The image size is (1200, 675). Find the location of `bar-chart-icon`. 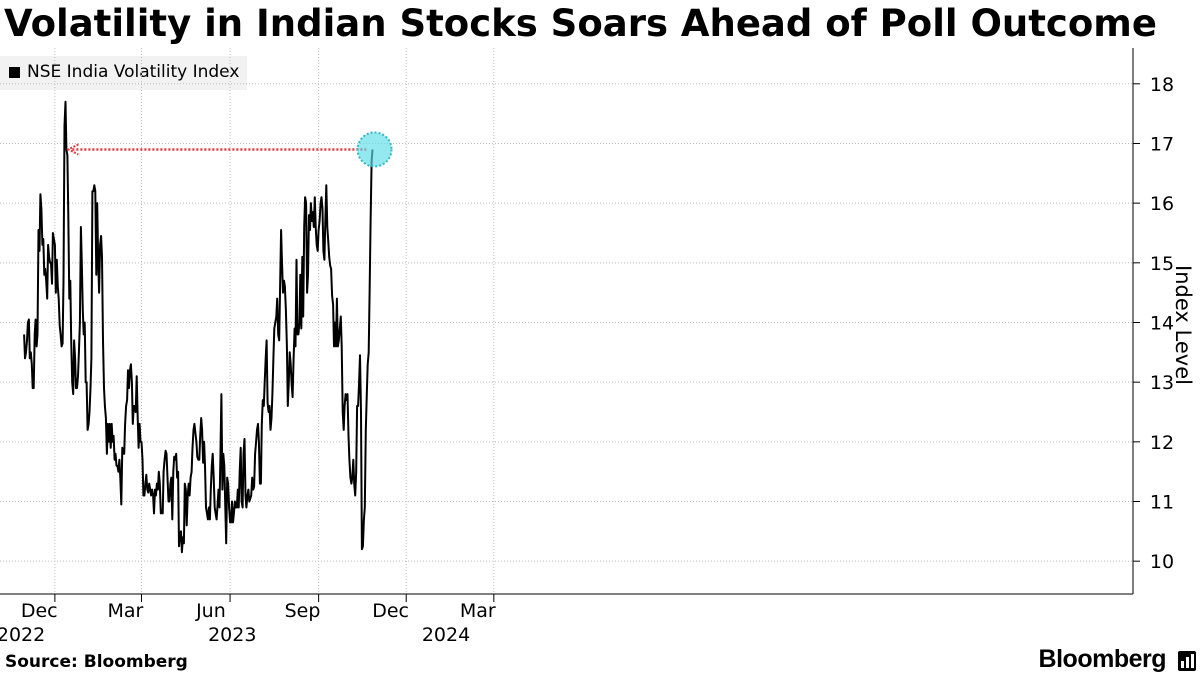

bar-chart-icon is located at coordinates (1187, 661).